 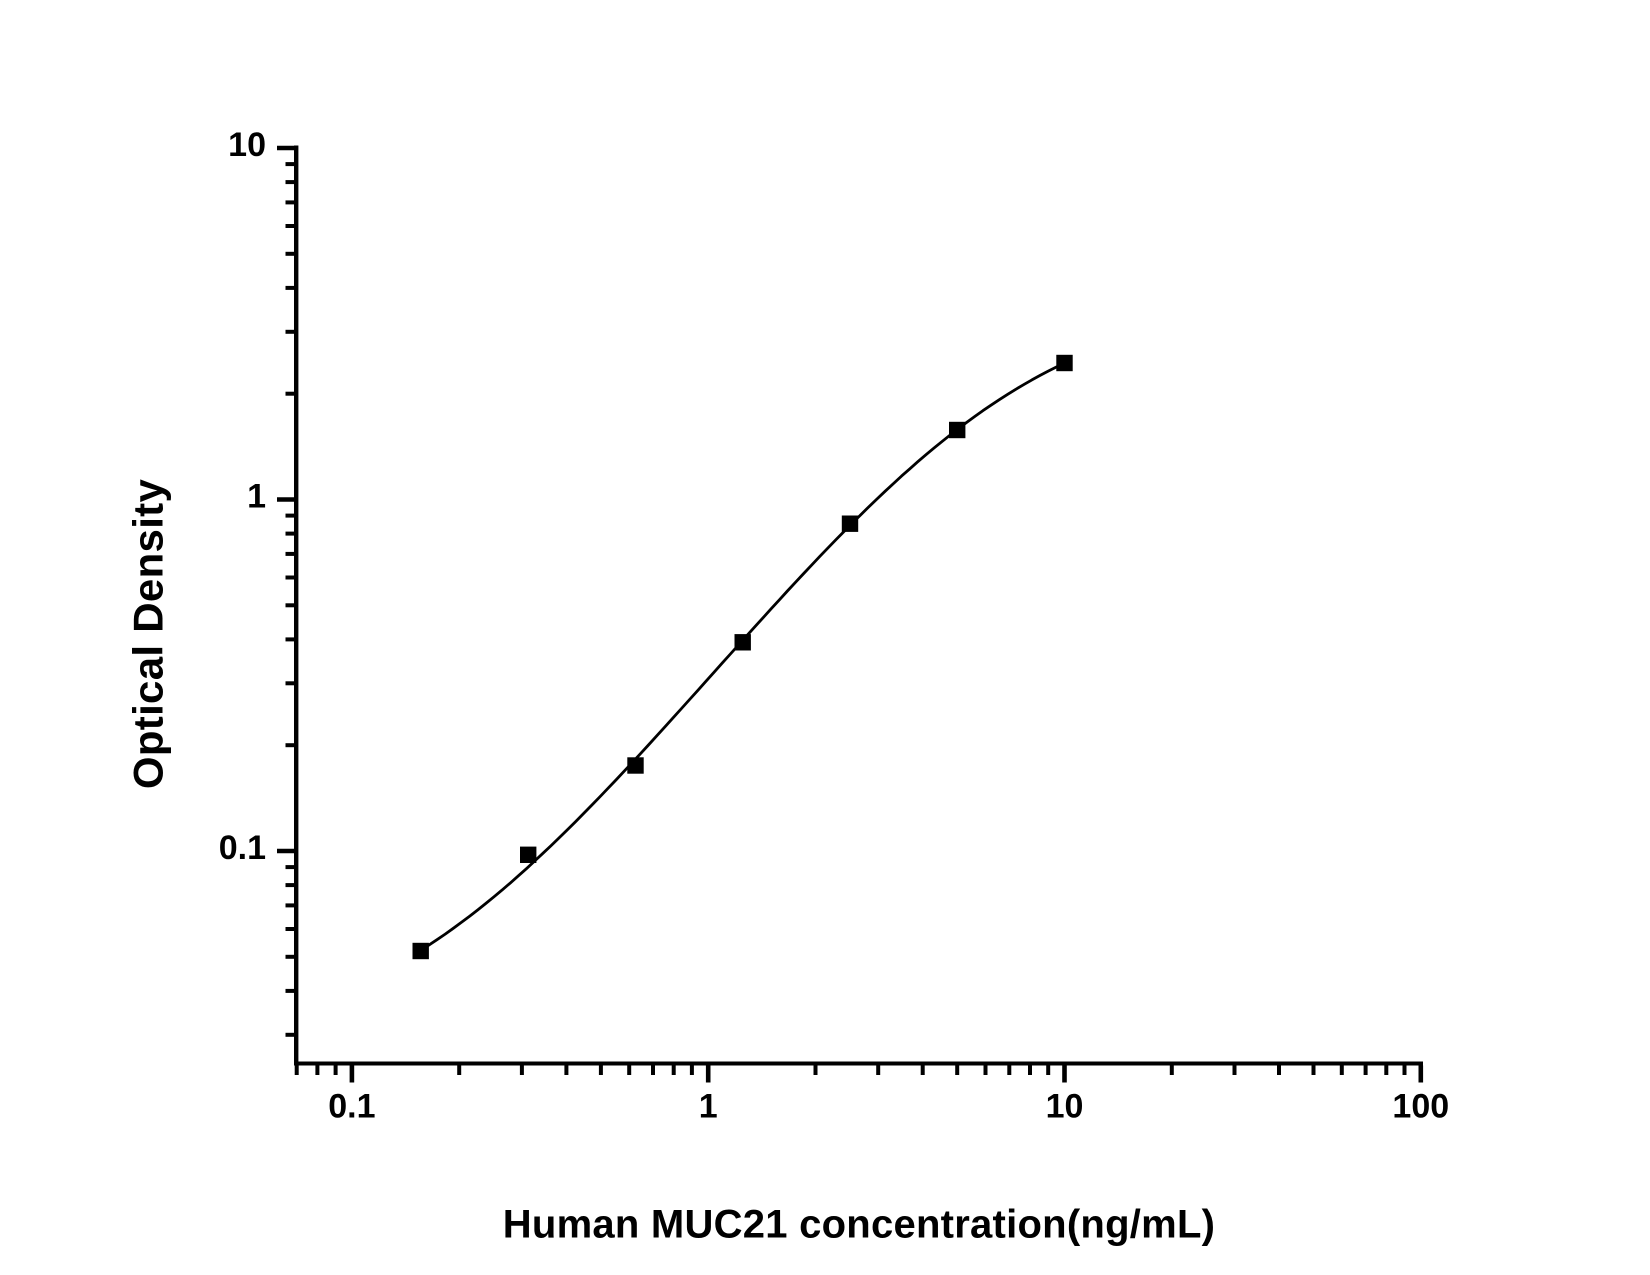 What do you see at coordinates (859, 1225) in the screenshot?
I see `svg-text:Human MUC21 concentration(ng/m: Human MUC21 concentration(ng/mL)` at bounding box center [859, 1225].